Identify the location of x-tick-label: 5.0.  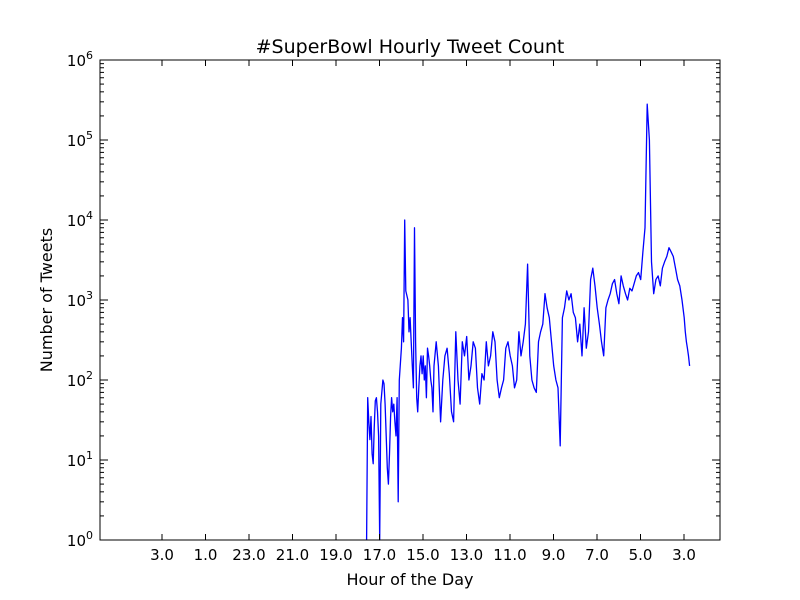
(641, 555).